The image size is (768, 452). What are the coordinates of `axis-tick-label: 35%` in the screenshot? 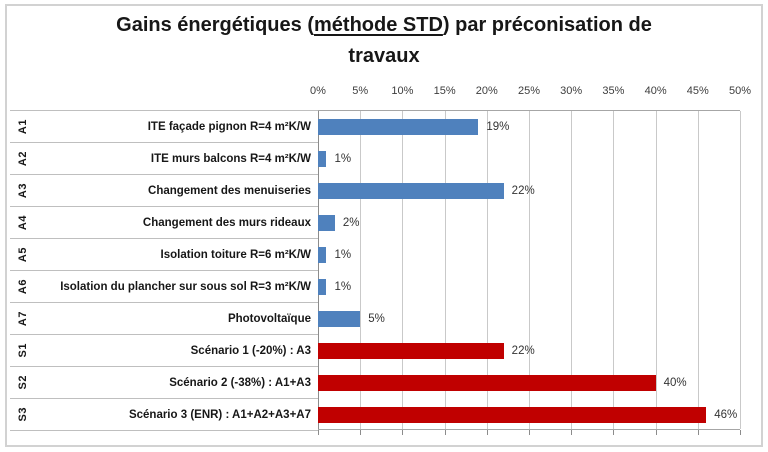 It's located at (613, 91).